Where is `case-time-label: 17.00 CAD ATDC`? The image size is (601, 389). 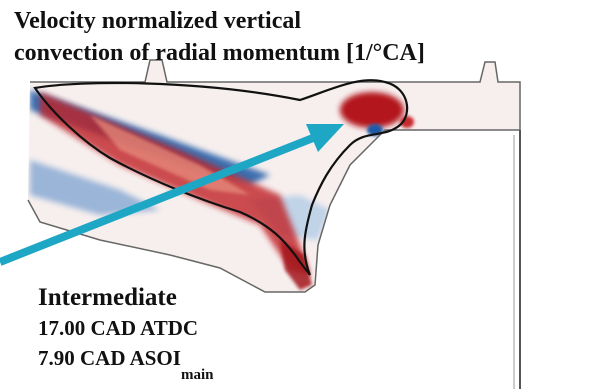
case-time-label: 17.00 CAD ATDC is located at coordinates (118, 328).